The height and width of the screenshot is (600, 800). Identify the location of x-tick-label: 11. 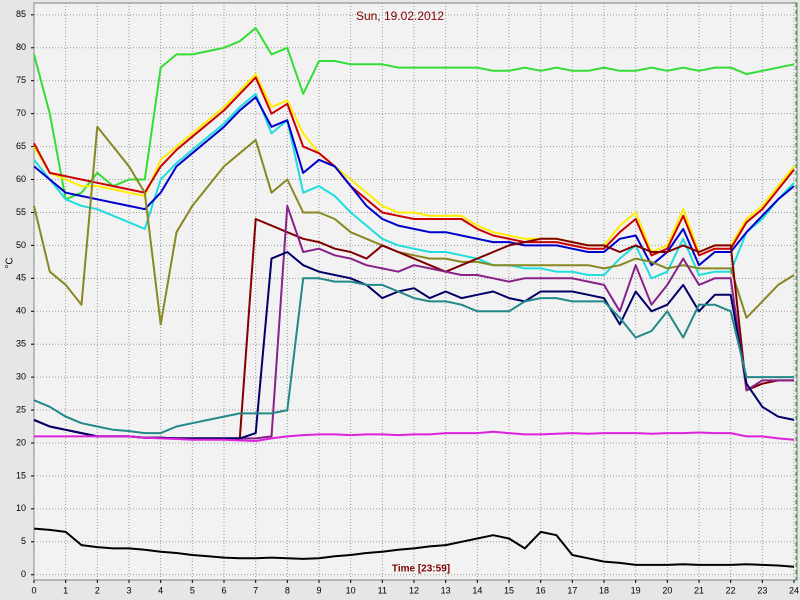
(382, 590).